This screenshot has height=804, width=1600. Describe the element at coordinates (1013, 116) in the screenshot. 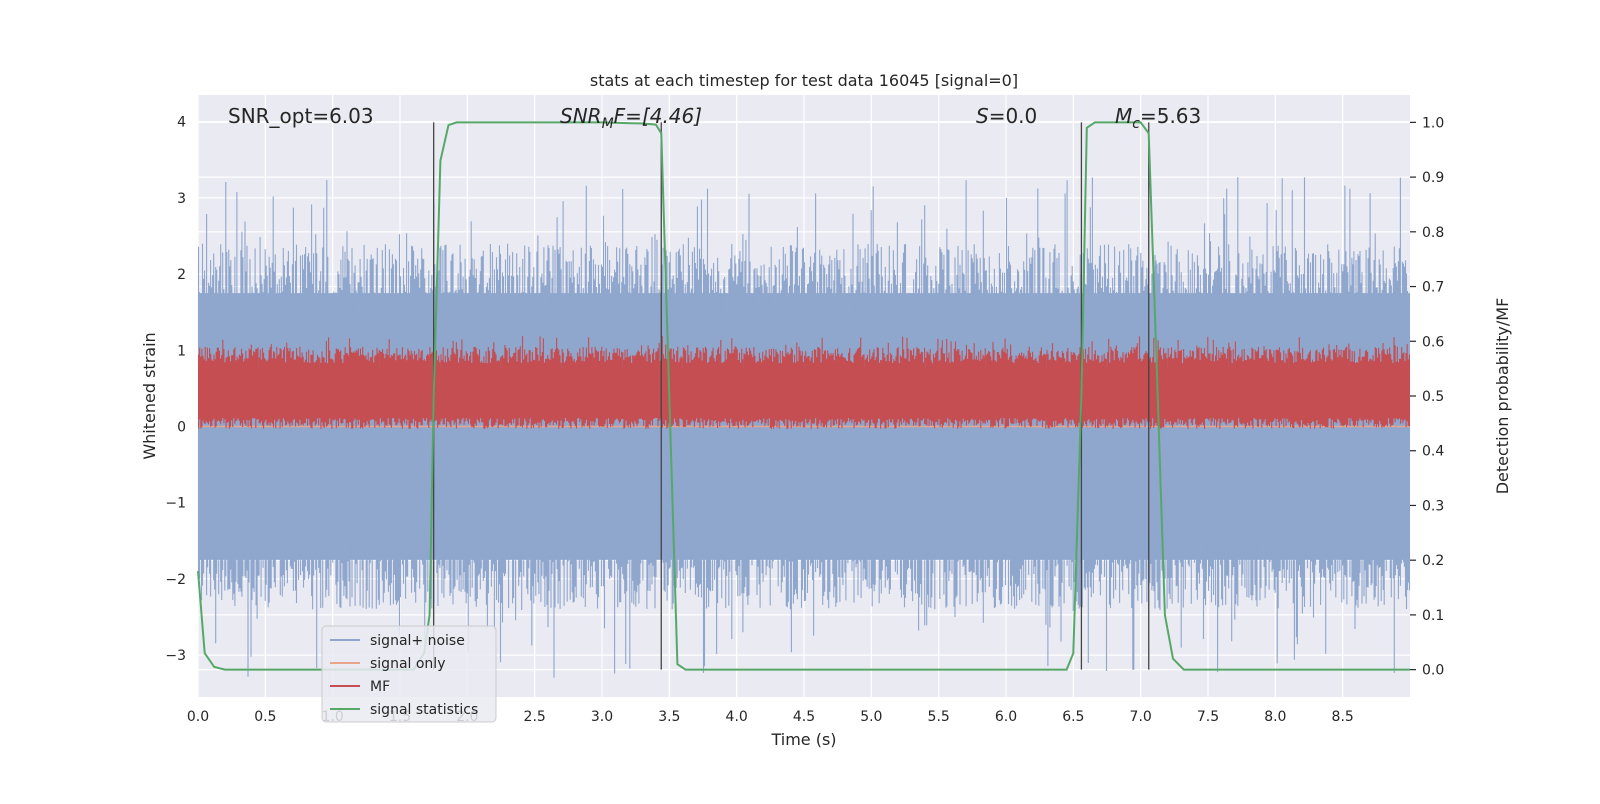

I see `annotation-s-value: =0.0` at that location.